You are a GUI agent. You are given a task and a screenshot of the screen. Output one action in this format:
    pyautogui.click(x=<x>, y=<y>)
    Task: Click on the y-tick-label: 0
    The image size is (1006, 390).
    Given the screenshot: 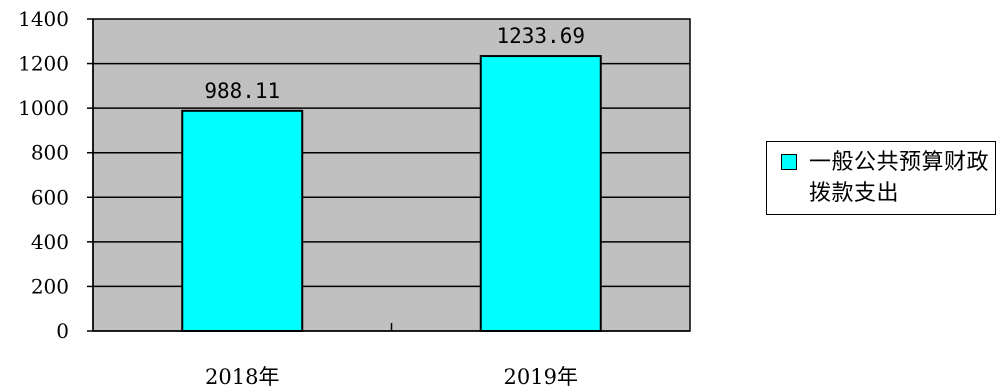 What is the action you would take?
    pyautogui.click(x=62, y=331)
    